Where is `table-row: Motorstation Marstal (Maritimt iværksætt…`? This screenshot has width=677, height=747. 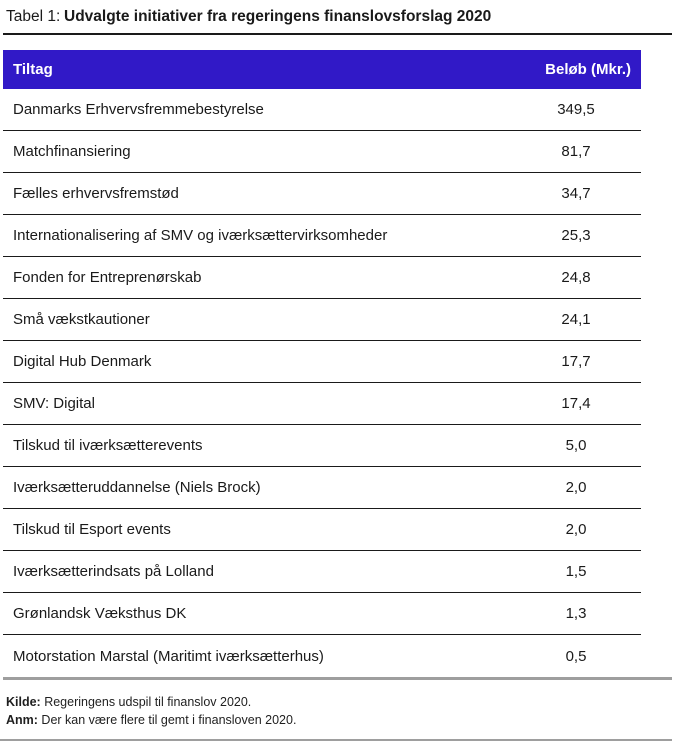 table-row: Motorstation Marstal (Maritimt iværksætt… is located at coordinates (322, 656).